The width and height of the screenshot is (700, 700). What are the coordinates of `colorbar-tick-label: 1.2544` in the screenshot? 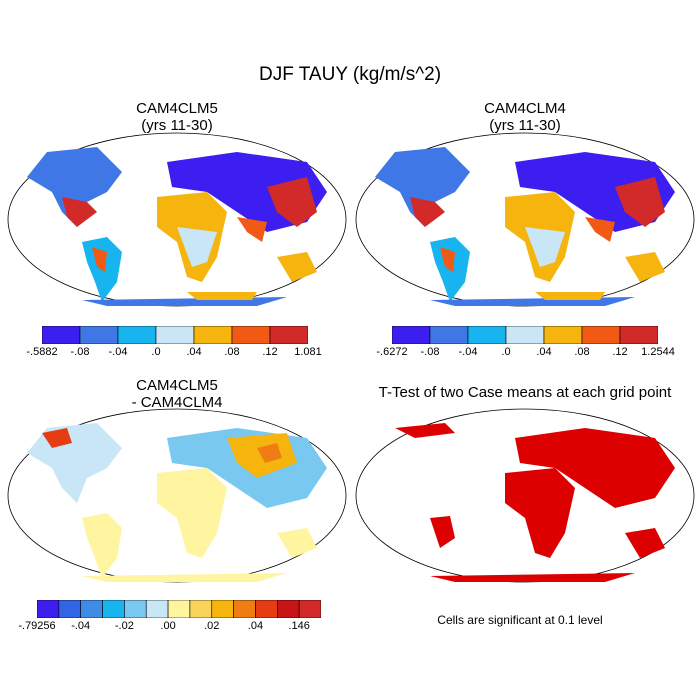 It's located at (658, 352).